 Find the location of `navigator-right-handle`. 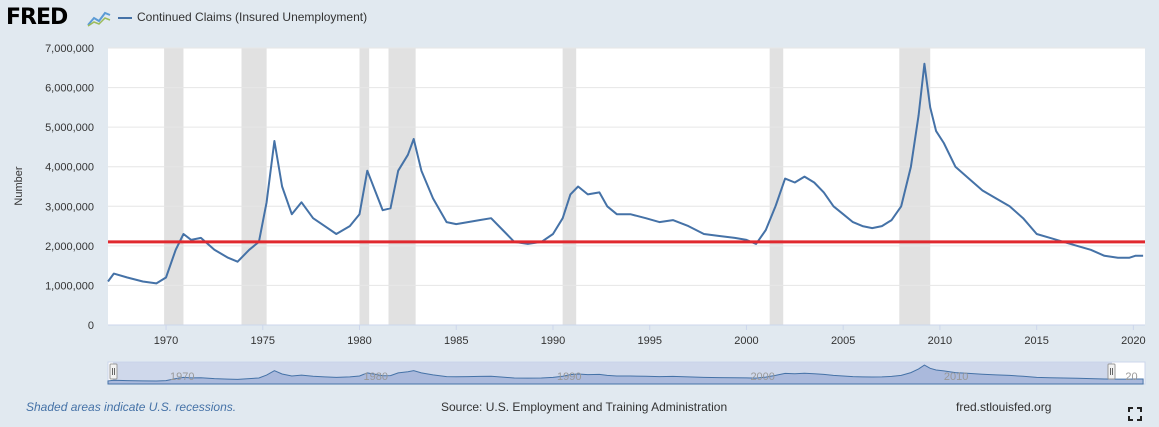

navigator-right-handle is located at coordinates (1111, 371).